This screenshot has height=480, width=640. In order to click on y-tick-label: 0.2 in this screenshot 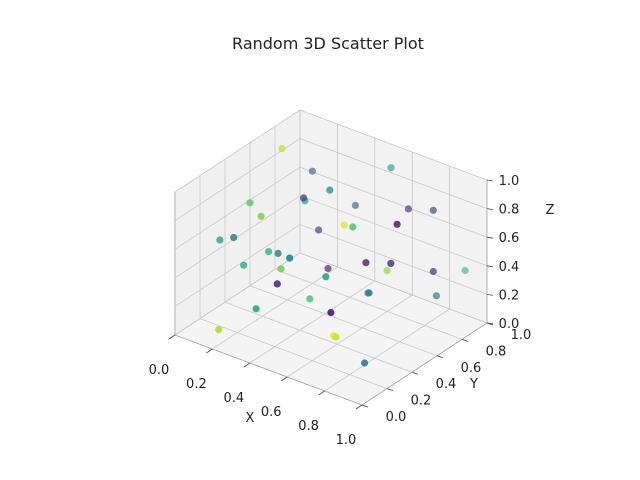, I will do `click(421, 401)`.